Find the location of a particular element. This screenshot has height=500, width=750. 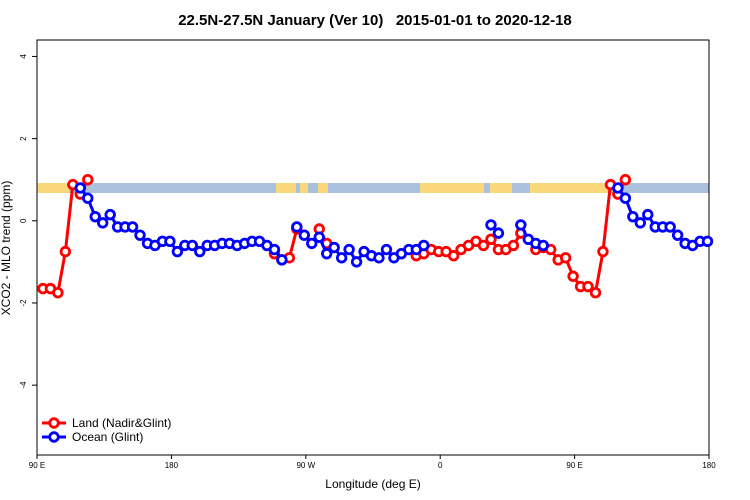

x-tick-label: 90 W is located at coordinates (305, 465).